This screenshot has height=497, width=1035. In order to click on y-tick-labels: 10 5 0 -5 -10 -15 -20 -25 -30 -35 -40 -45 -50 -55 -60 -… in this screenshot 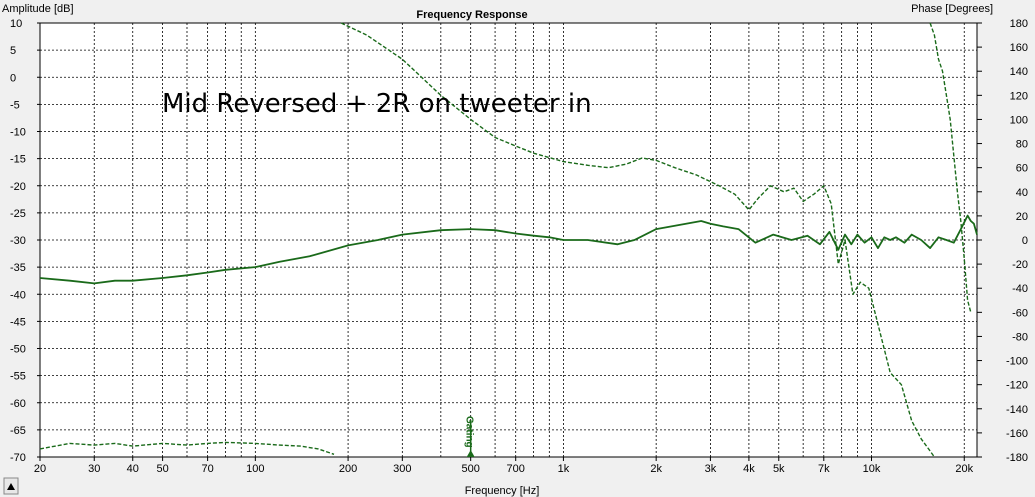, I will do `click(25, 241)`.